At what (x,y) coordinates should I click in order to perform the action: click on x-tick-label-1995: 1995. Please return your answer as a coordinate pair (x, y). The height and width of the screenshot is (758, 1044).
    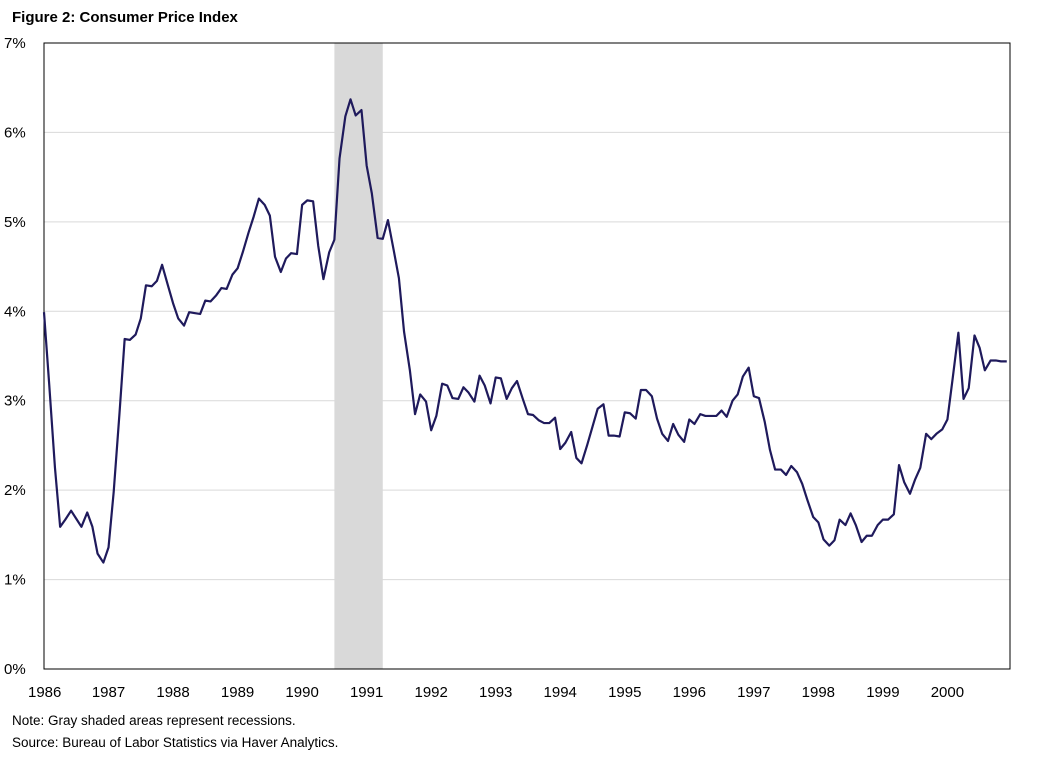
    Looking at the image, I should click on (624, 692).